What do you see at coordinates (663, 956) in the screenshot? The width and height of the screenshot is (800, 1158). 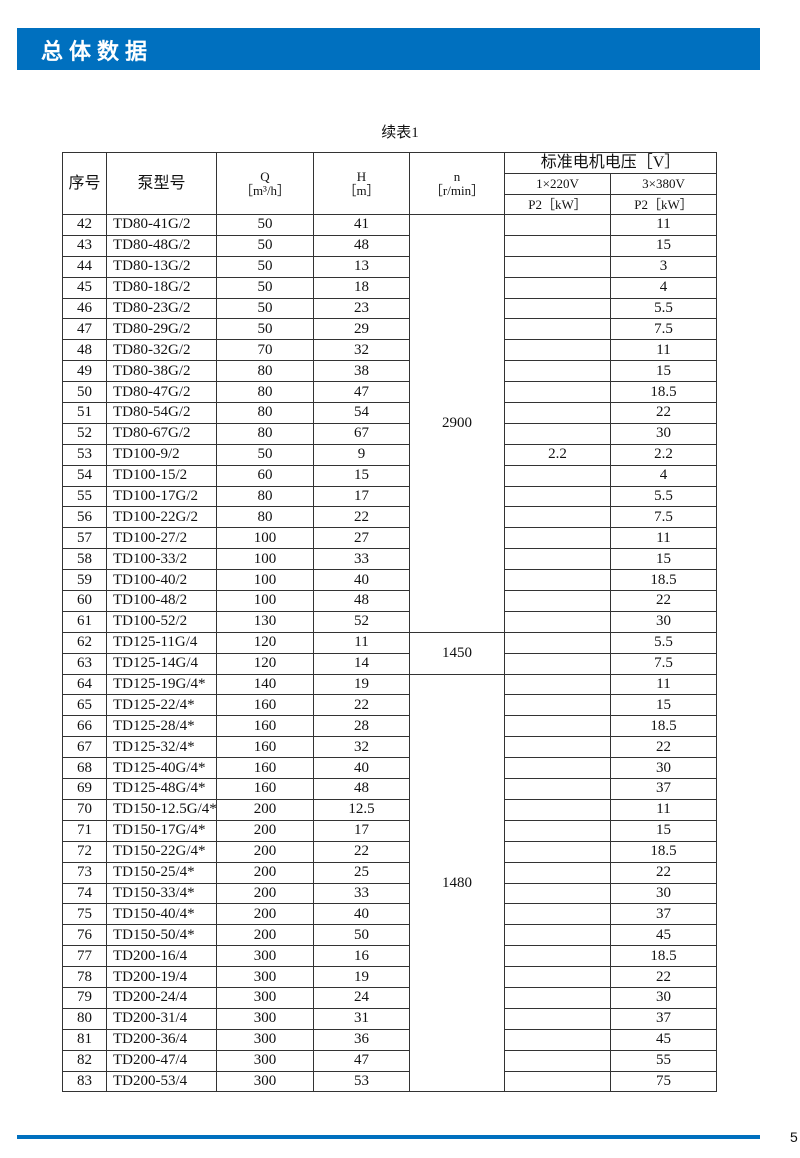 I see `row-p2-380v: 18.5` at bounding box center [663, 956].